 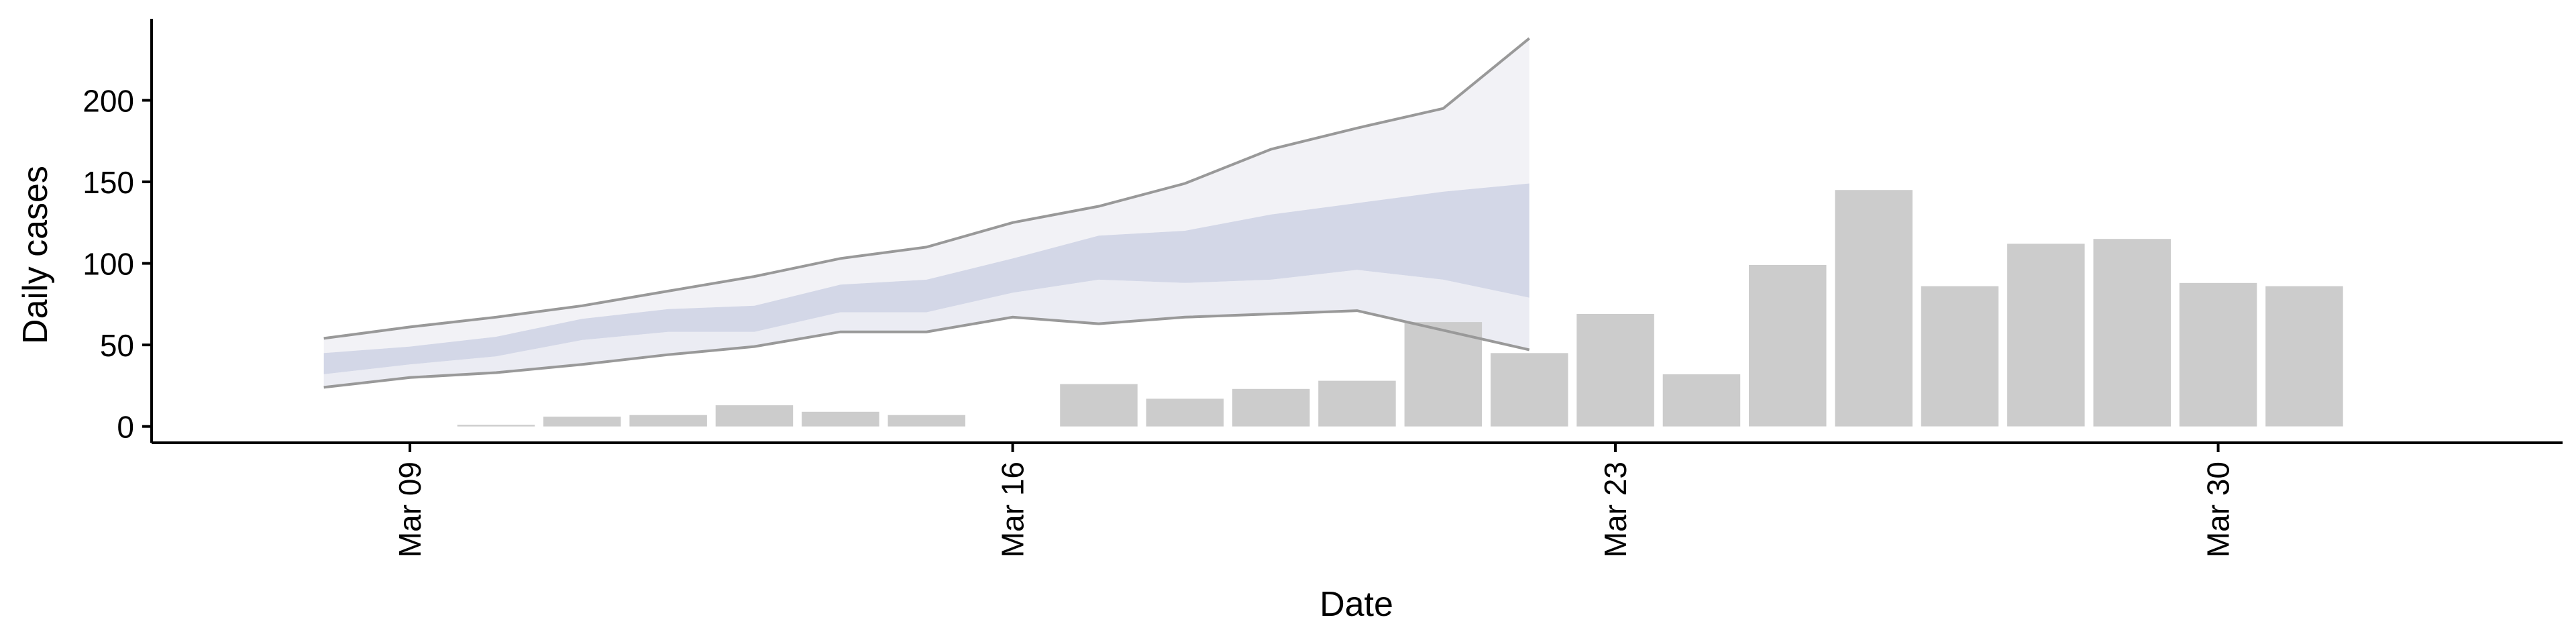 I want to click on x-tick-label-1: Mar 16, so click(x=1013, y=509).